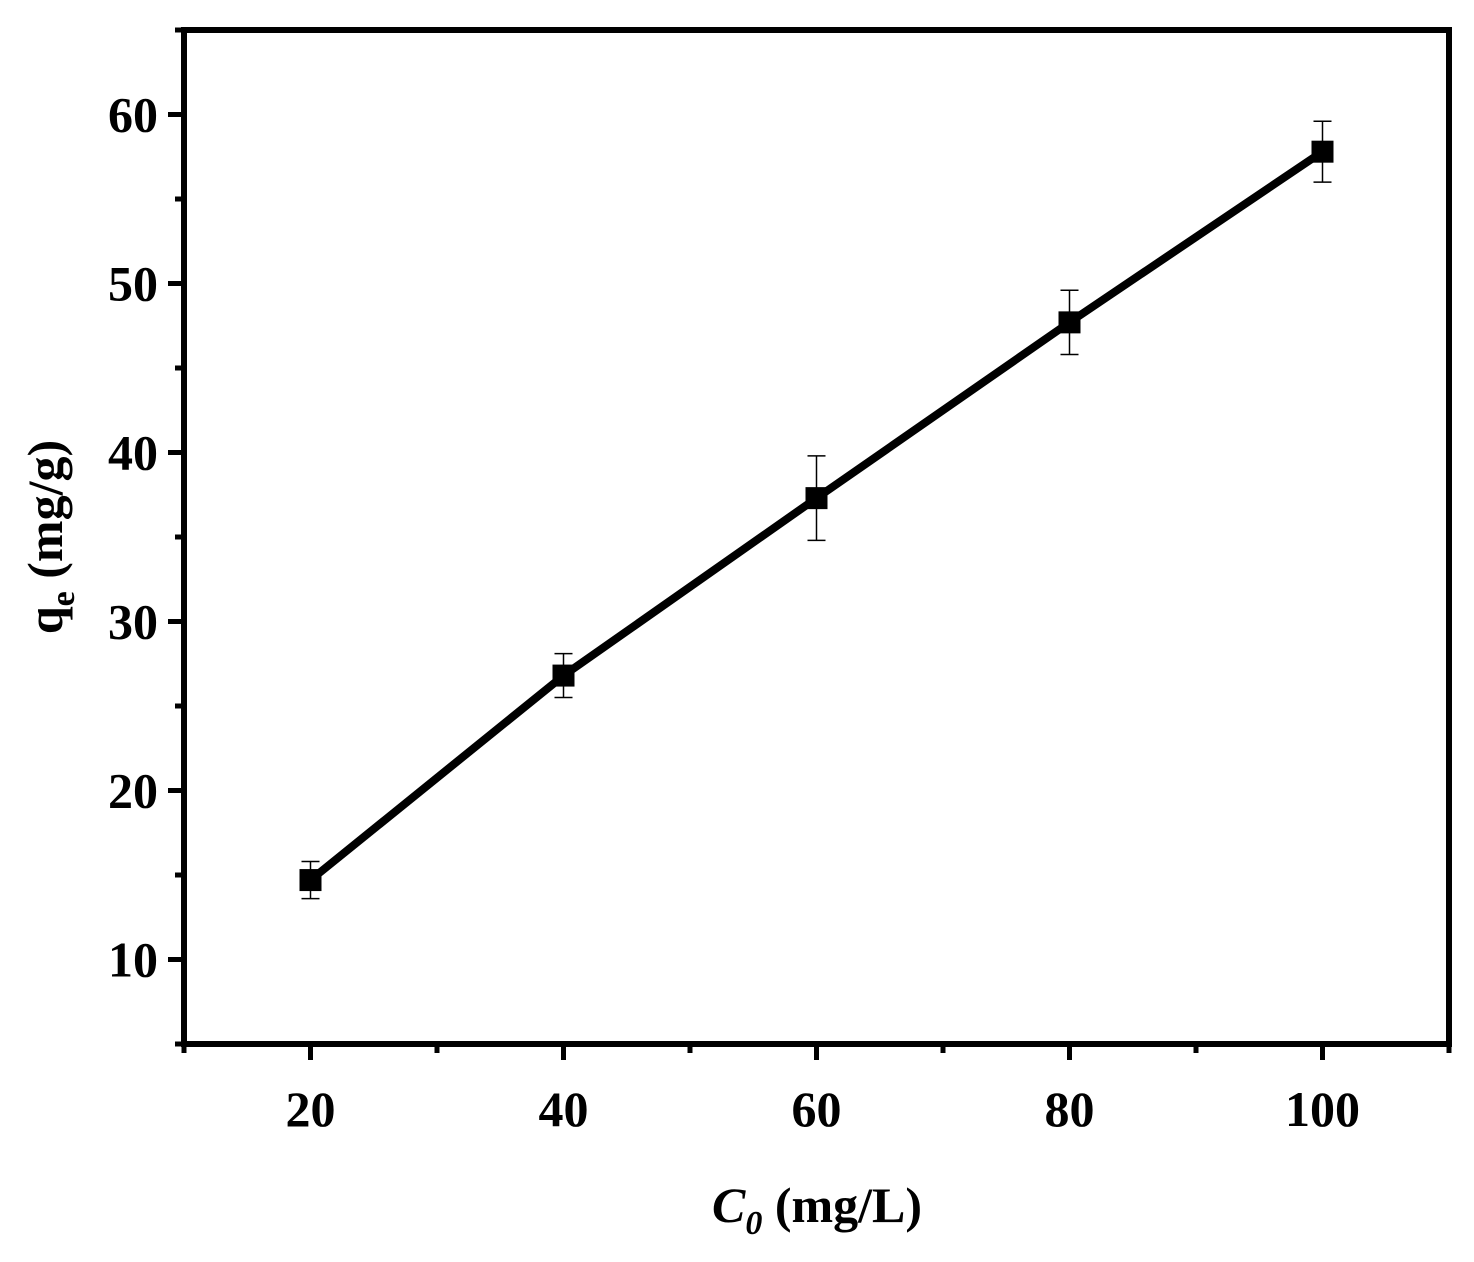  Describe the element at coordinates (133, 622) in the screenshot. I see `y-tick-label: 30` at that location.